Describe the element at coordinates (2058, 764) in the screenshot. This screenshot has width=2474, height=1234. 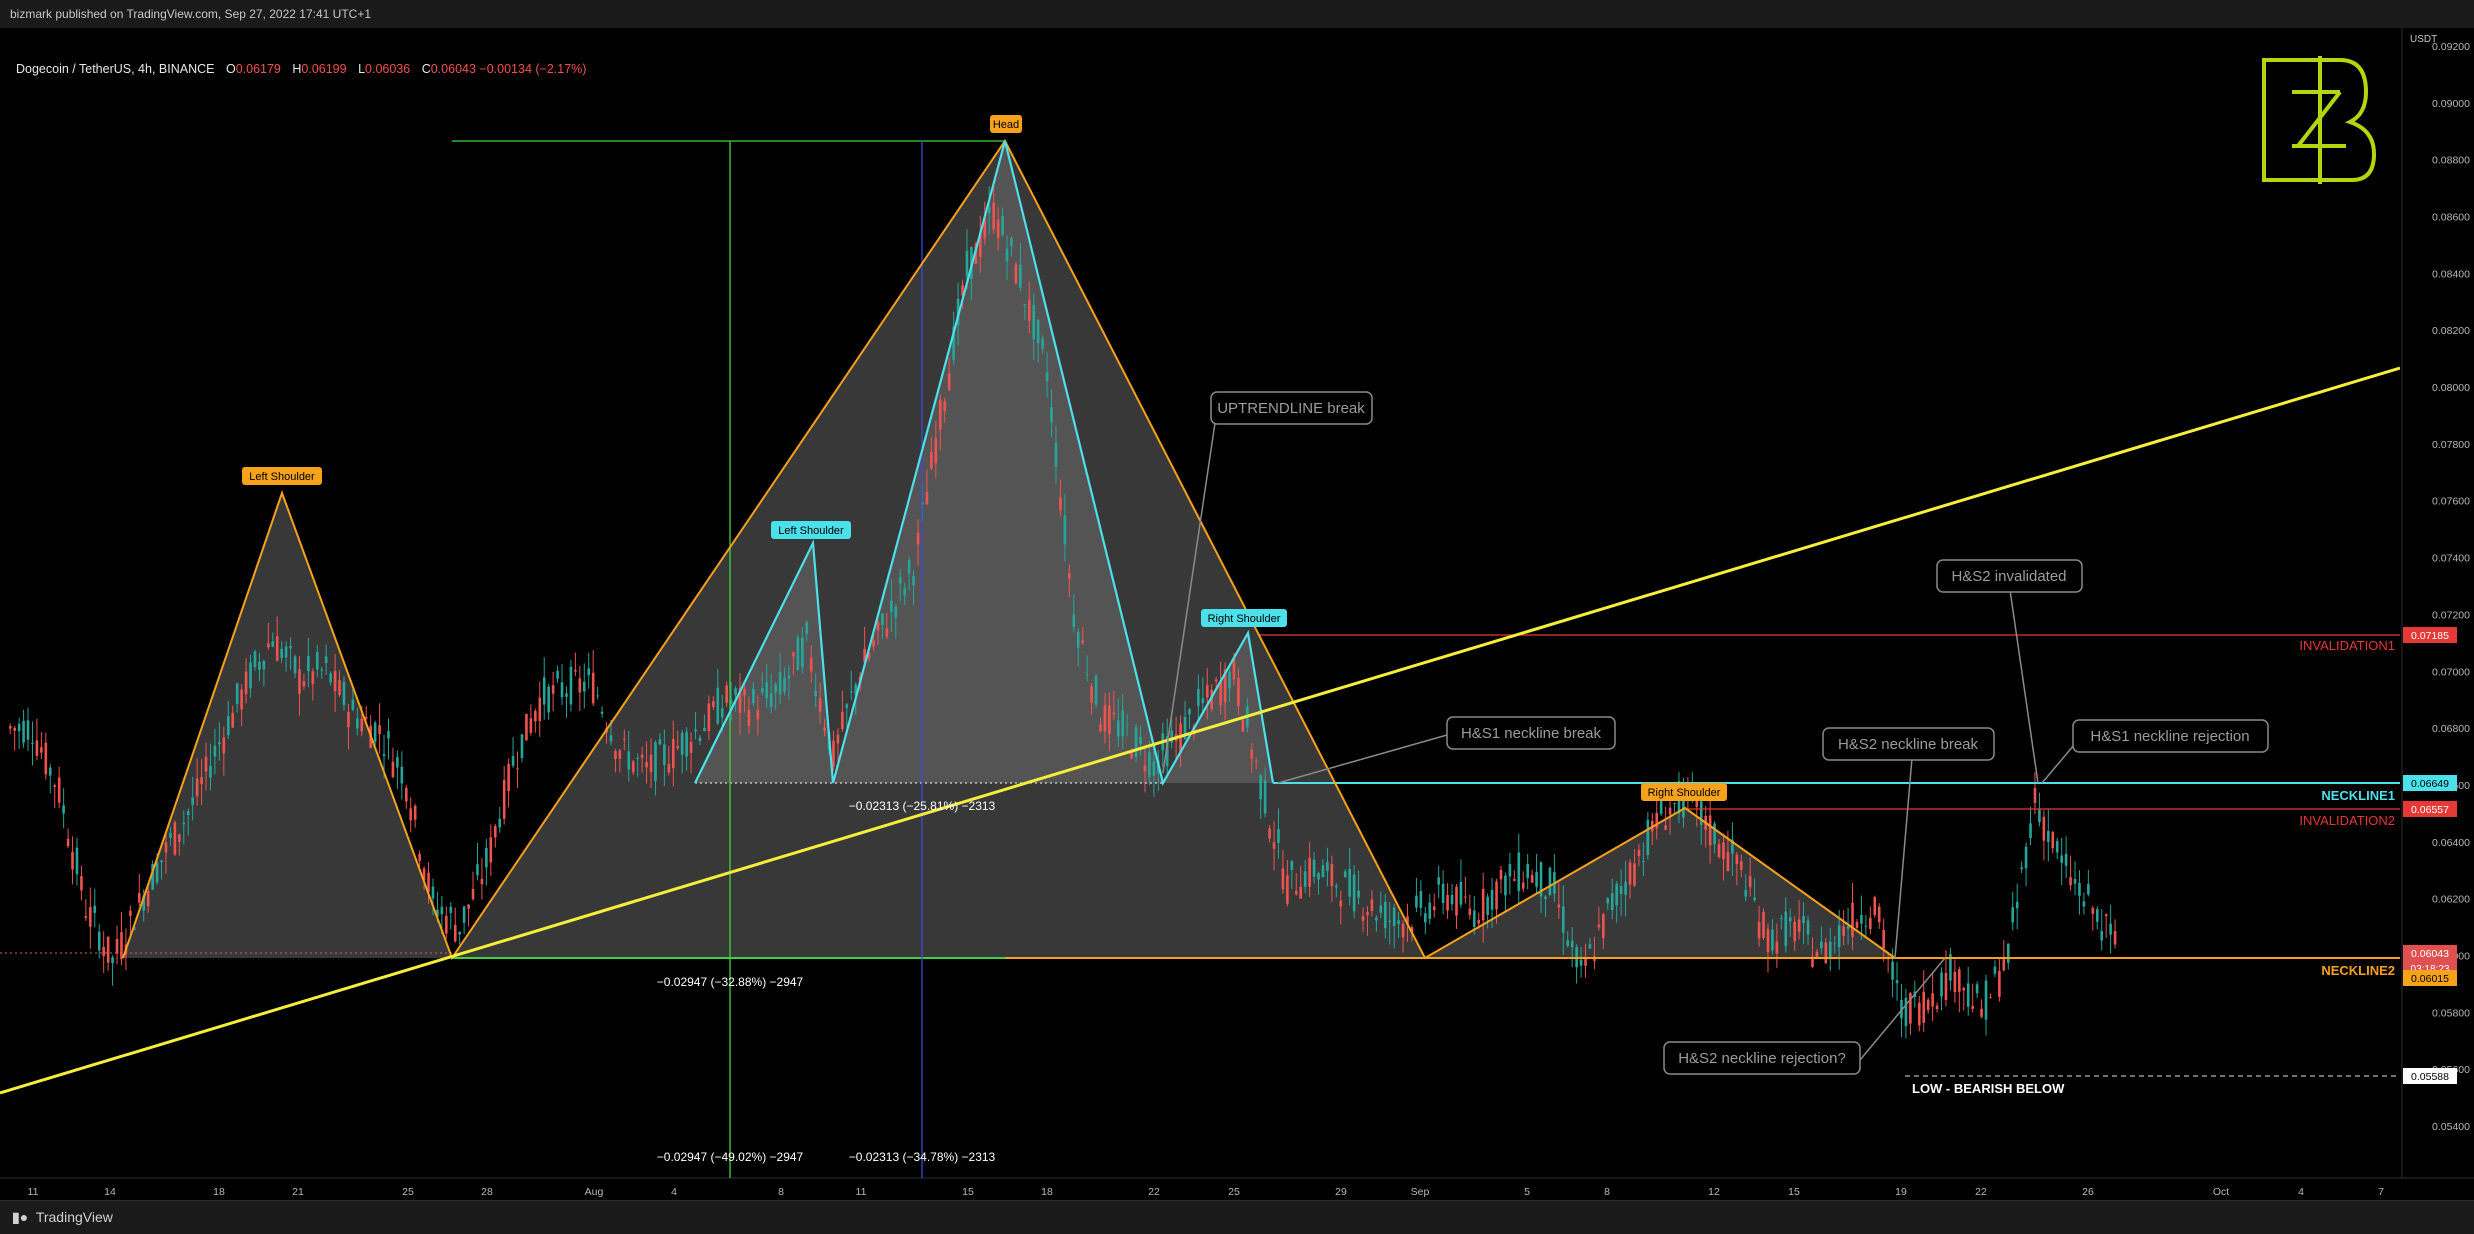
I see `pointer-hs1-neckline-rejection` at that location.